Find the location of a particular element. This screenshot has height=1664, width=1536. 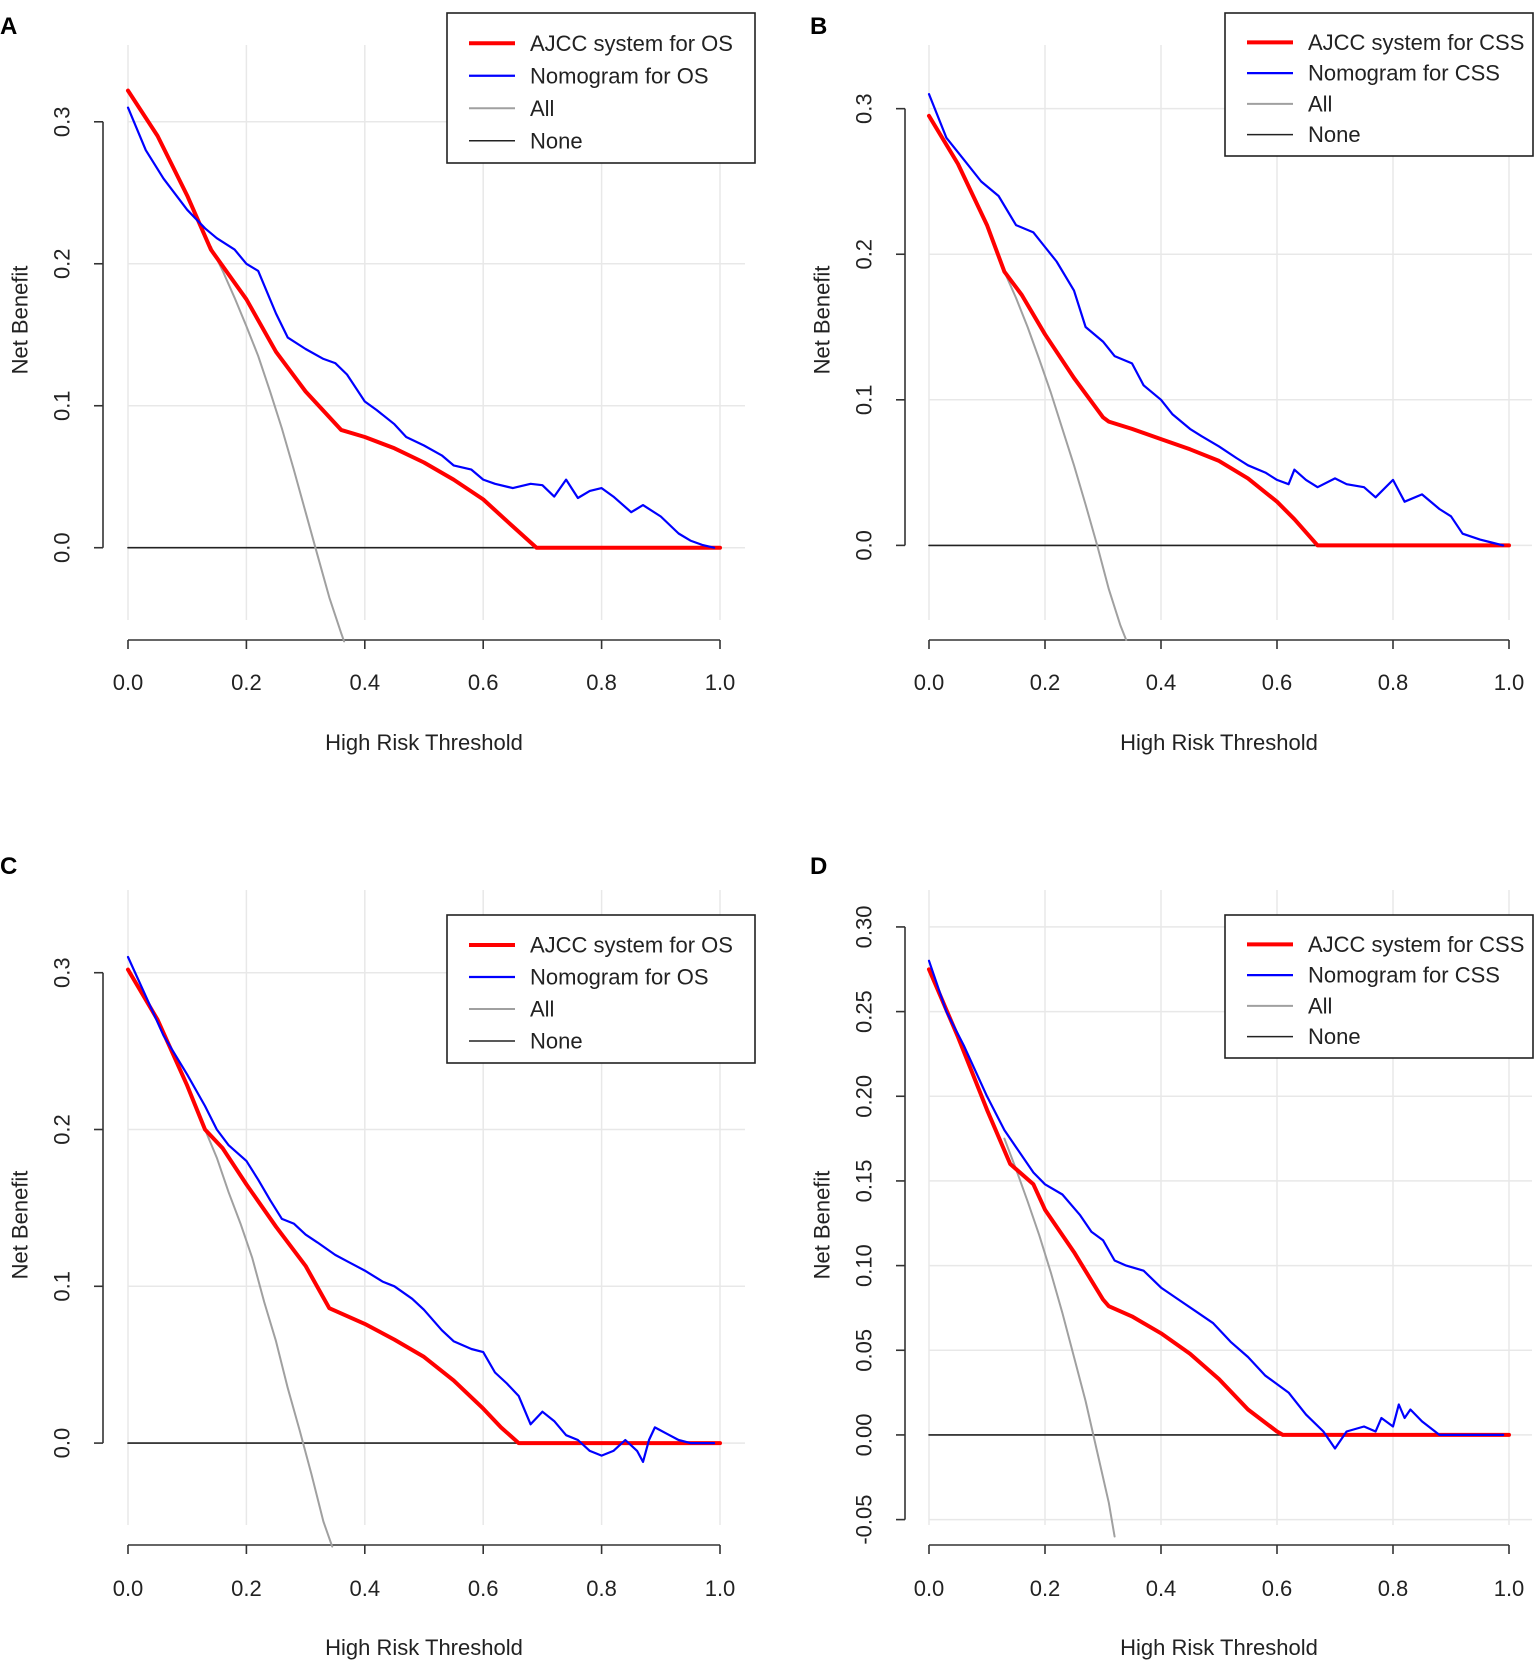

y-tick-label-d-4: 0.15 is located at coordinates (864, 1181).